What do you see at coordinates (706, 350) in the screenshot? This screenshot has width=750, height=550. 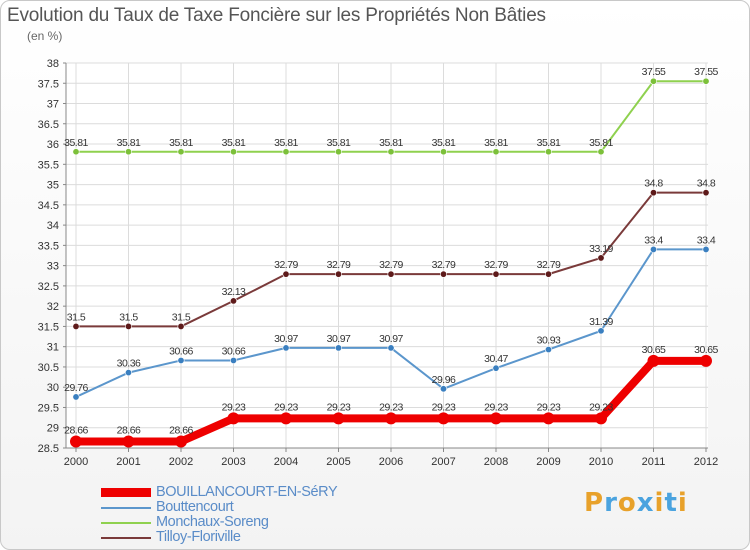 I see `data-label: 30.65` at bounding box center [706, 350].